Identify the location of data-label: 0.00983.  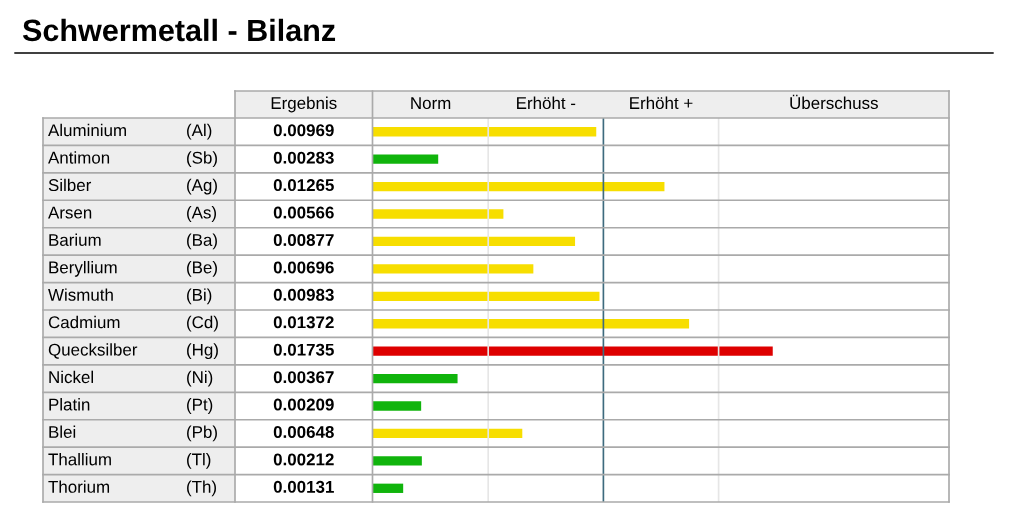
(303, 294).